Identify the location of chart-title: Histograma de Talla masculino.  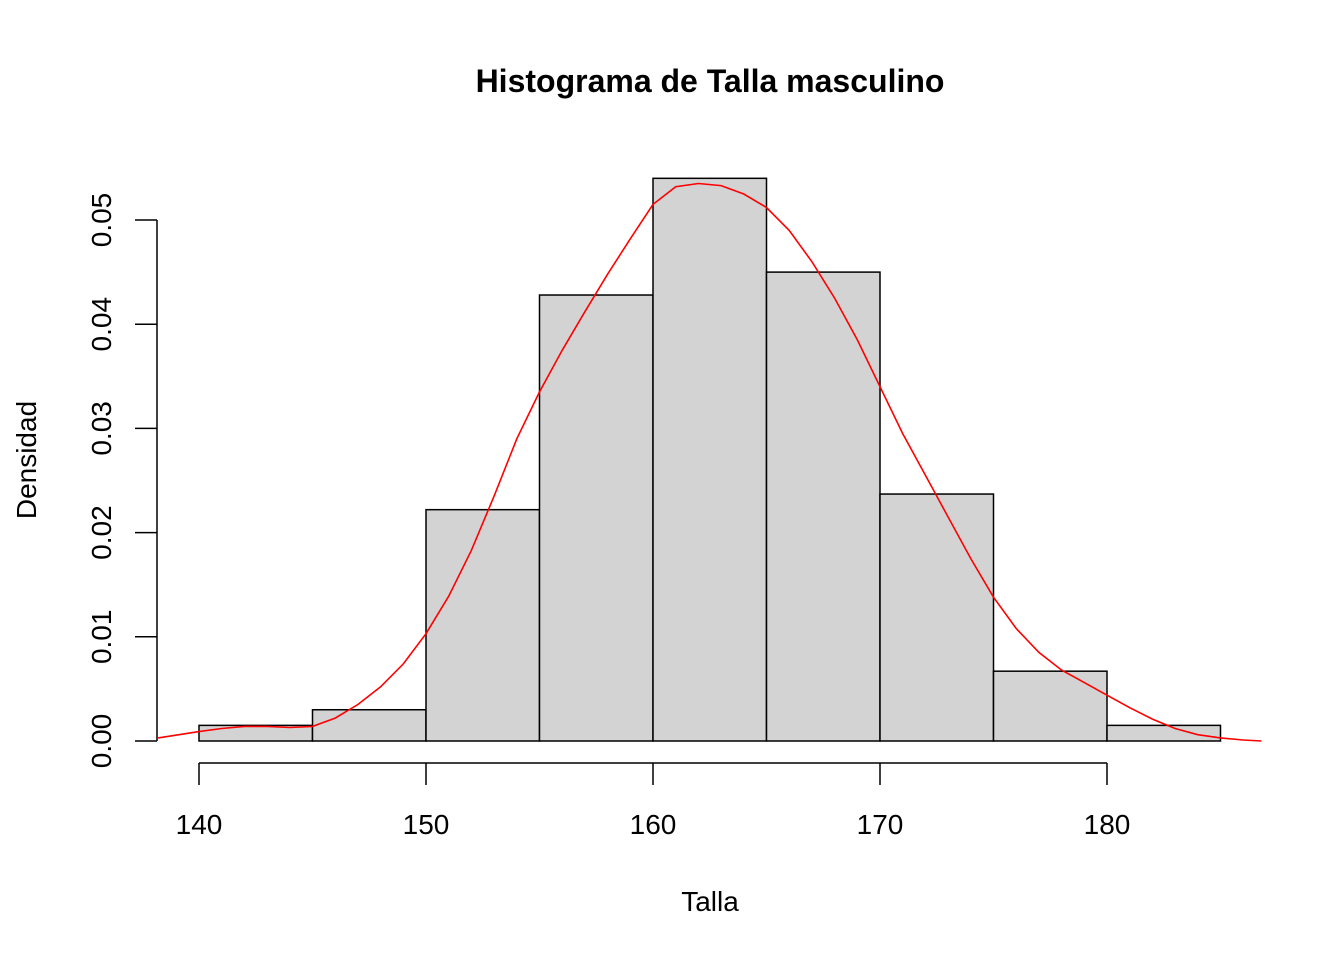
(710, 81).